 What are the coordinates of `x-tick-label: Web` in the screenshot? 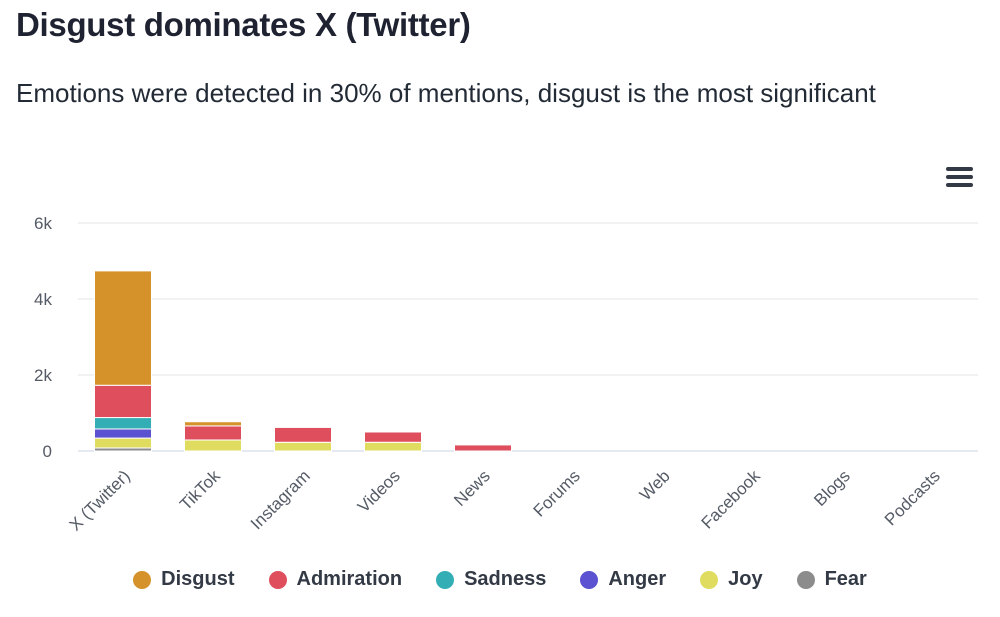 It's located at (655, 485).